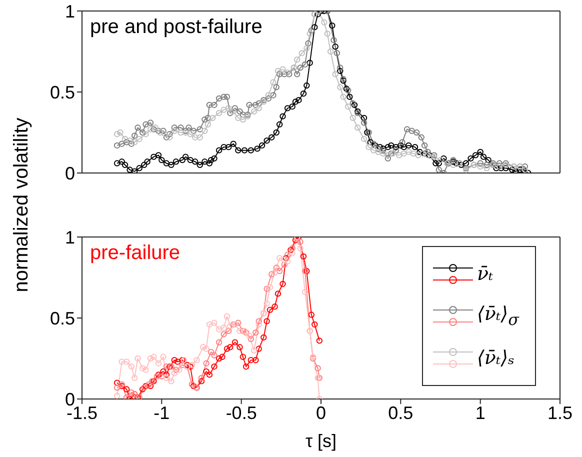 The height and width of the screenshot is (457, 582). Describe the element at coordinates (560, 412) in the screenshot. I see `x-tick-label: 1.5` at that location.